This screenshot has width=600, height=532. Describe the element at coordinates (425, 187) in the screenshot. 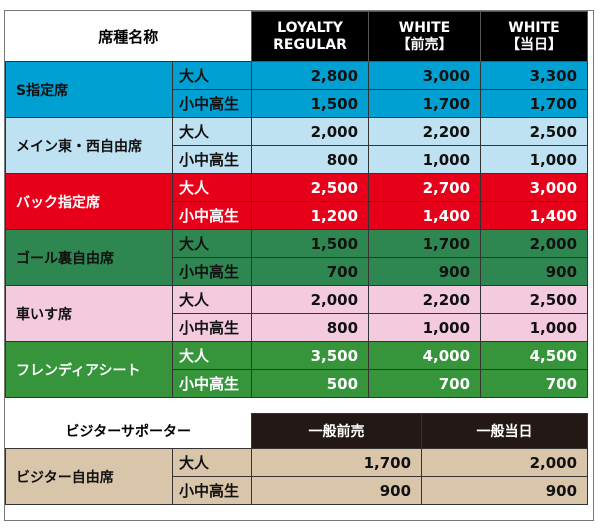

I see `price-cell: 2,700` at that location.